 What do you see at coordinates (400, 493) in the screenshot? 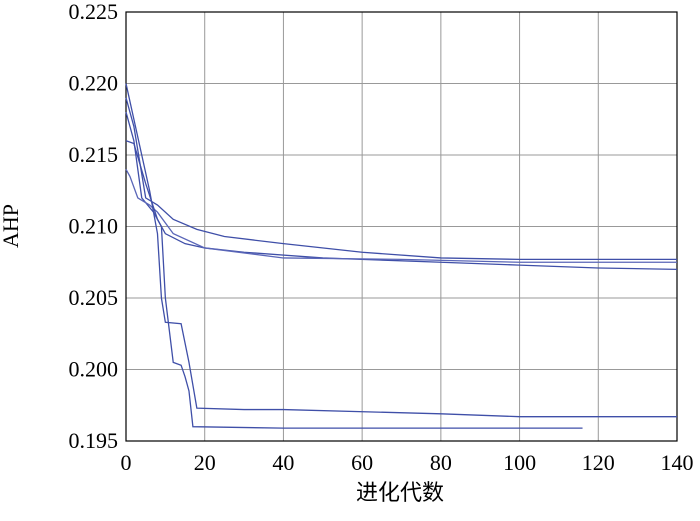
I see `x-axis-label: 进化代数` at bounding box center [400, 493].